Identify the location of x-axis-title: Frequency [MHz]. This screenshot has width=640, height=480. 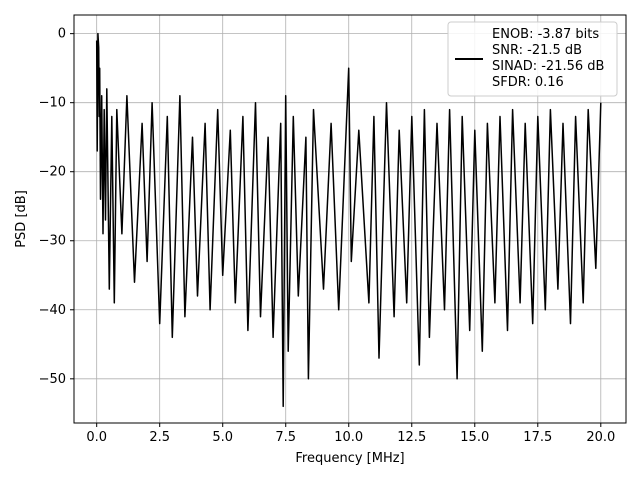
(349, 458).